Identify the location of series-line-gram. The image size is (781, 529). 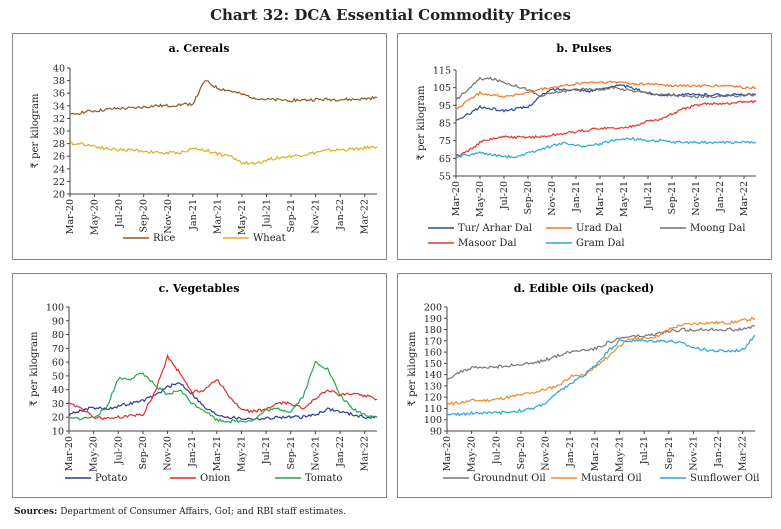
(606, 147).